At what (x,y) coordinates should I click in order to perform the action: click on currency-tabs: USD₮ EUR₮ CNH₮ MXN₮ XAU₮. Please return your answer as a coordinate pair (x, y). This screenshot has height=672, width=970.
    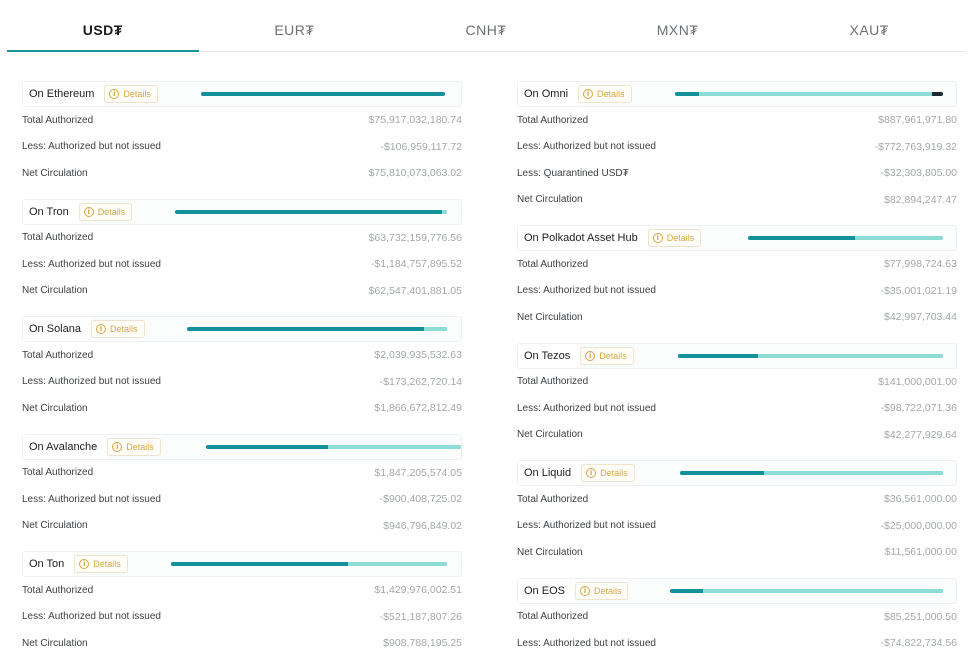
    Looking at the image, I should click on (486, 30).